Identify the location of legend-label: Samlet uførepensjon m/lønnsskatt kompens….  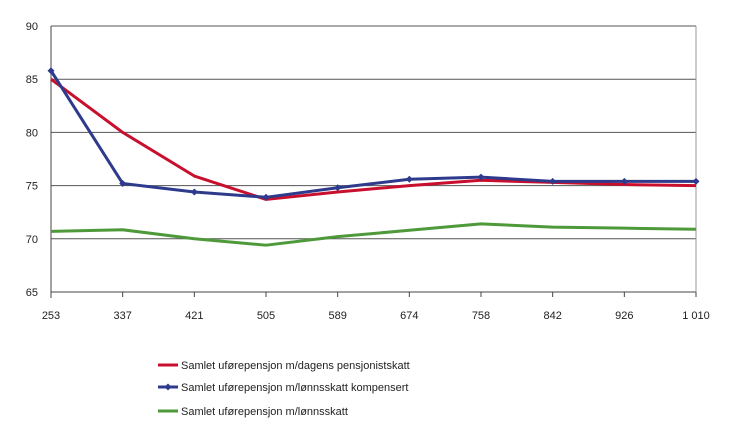
(294, 388).